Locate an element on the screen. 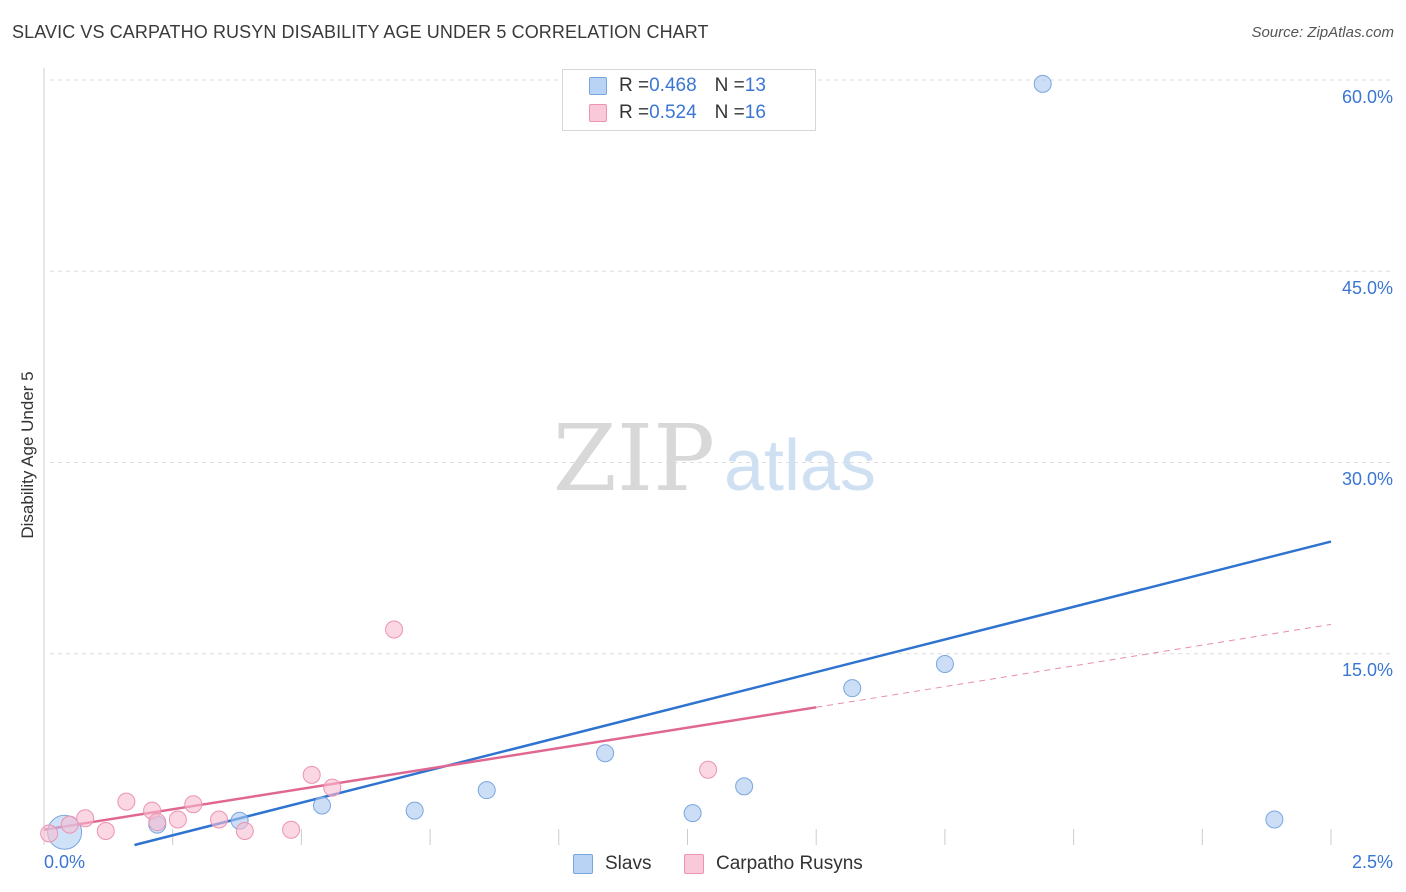 This screenshot has width=1406, height=892. correlation-legend: R = 0.468 N = 13 R = 0.524 N = 16 is located at coordinates (689, 100).